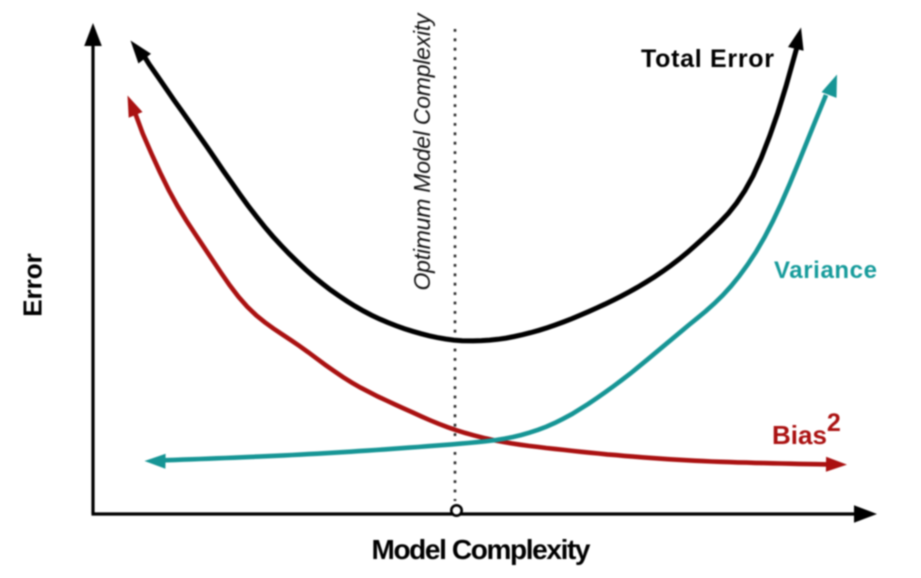 This screenshot has height=578, width=921. I want to click on svg-text: Optimum Model Complexity, so click(422, 151).